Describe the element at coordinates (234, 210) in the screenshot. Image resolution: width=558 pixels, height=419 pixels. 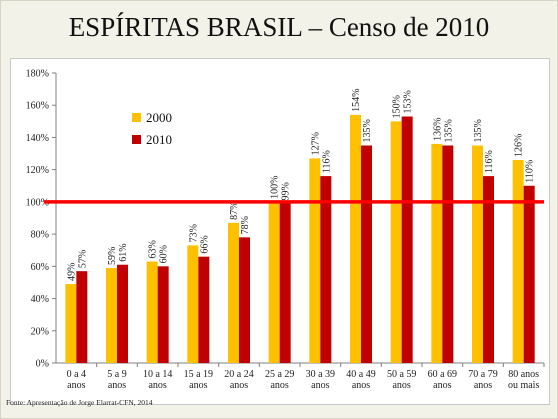
I see `data-label: 87%` at that location.